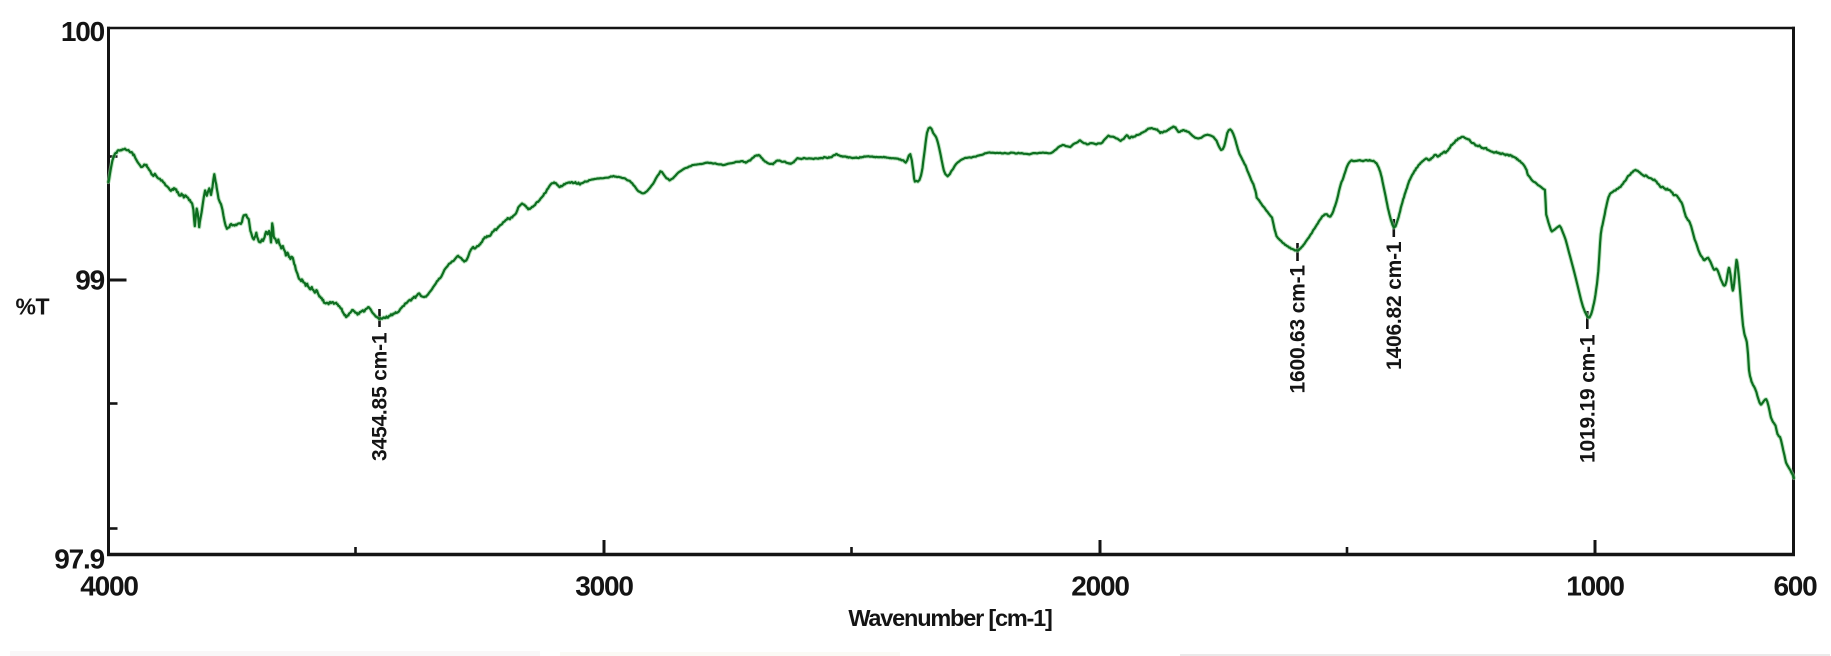  I want to click on svg-text: 600, so click(1795, 586).